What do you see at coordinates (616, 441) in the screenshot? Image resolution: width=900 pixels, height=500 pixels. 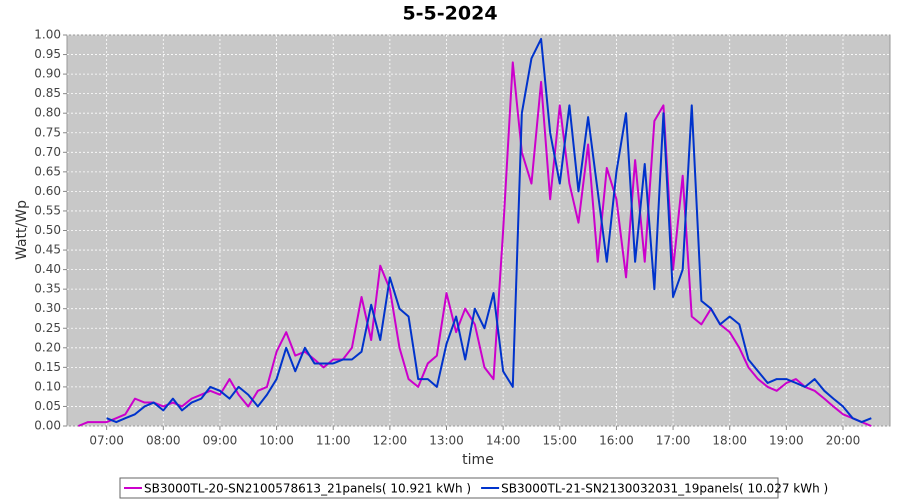 I see `x-tick-label: 16:00` at bounding box center [616, 441].